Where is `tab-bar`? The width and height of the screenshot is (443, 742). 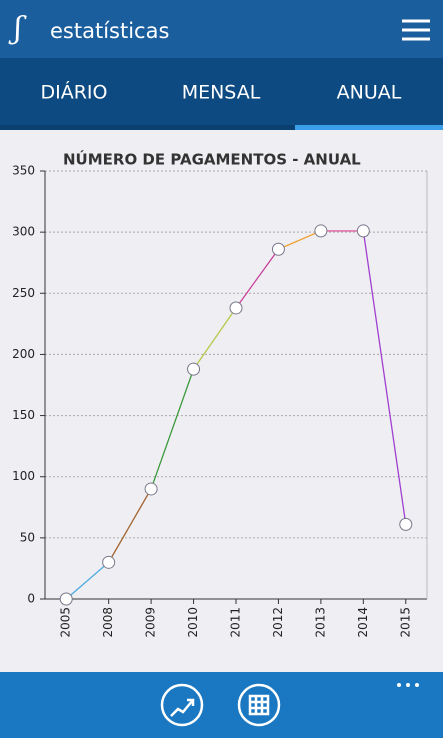 tab-bar is located at coordinates (221, 91).